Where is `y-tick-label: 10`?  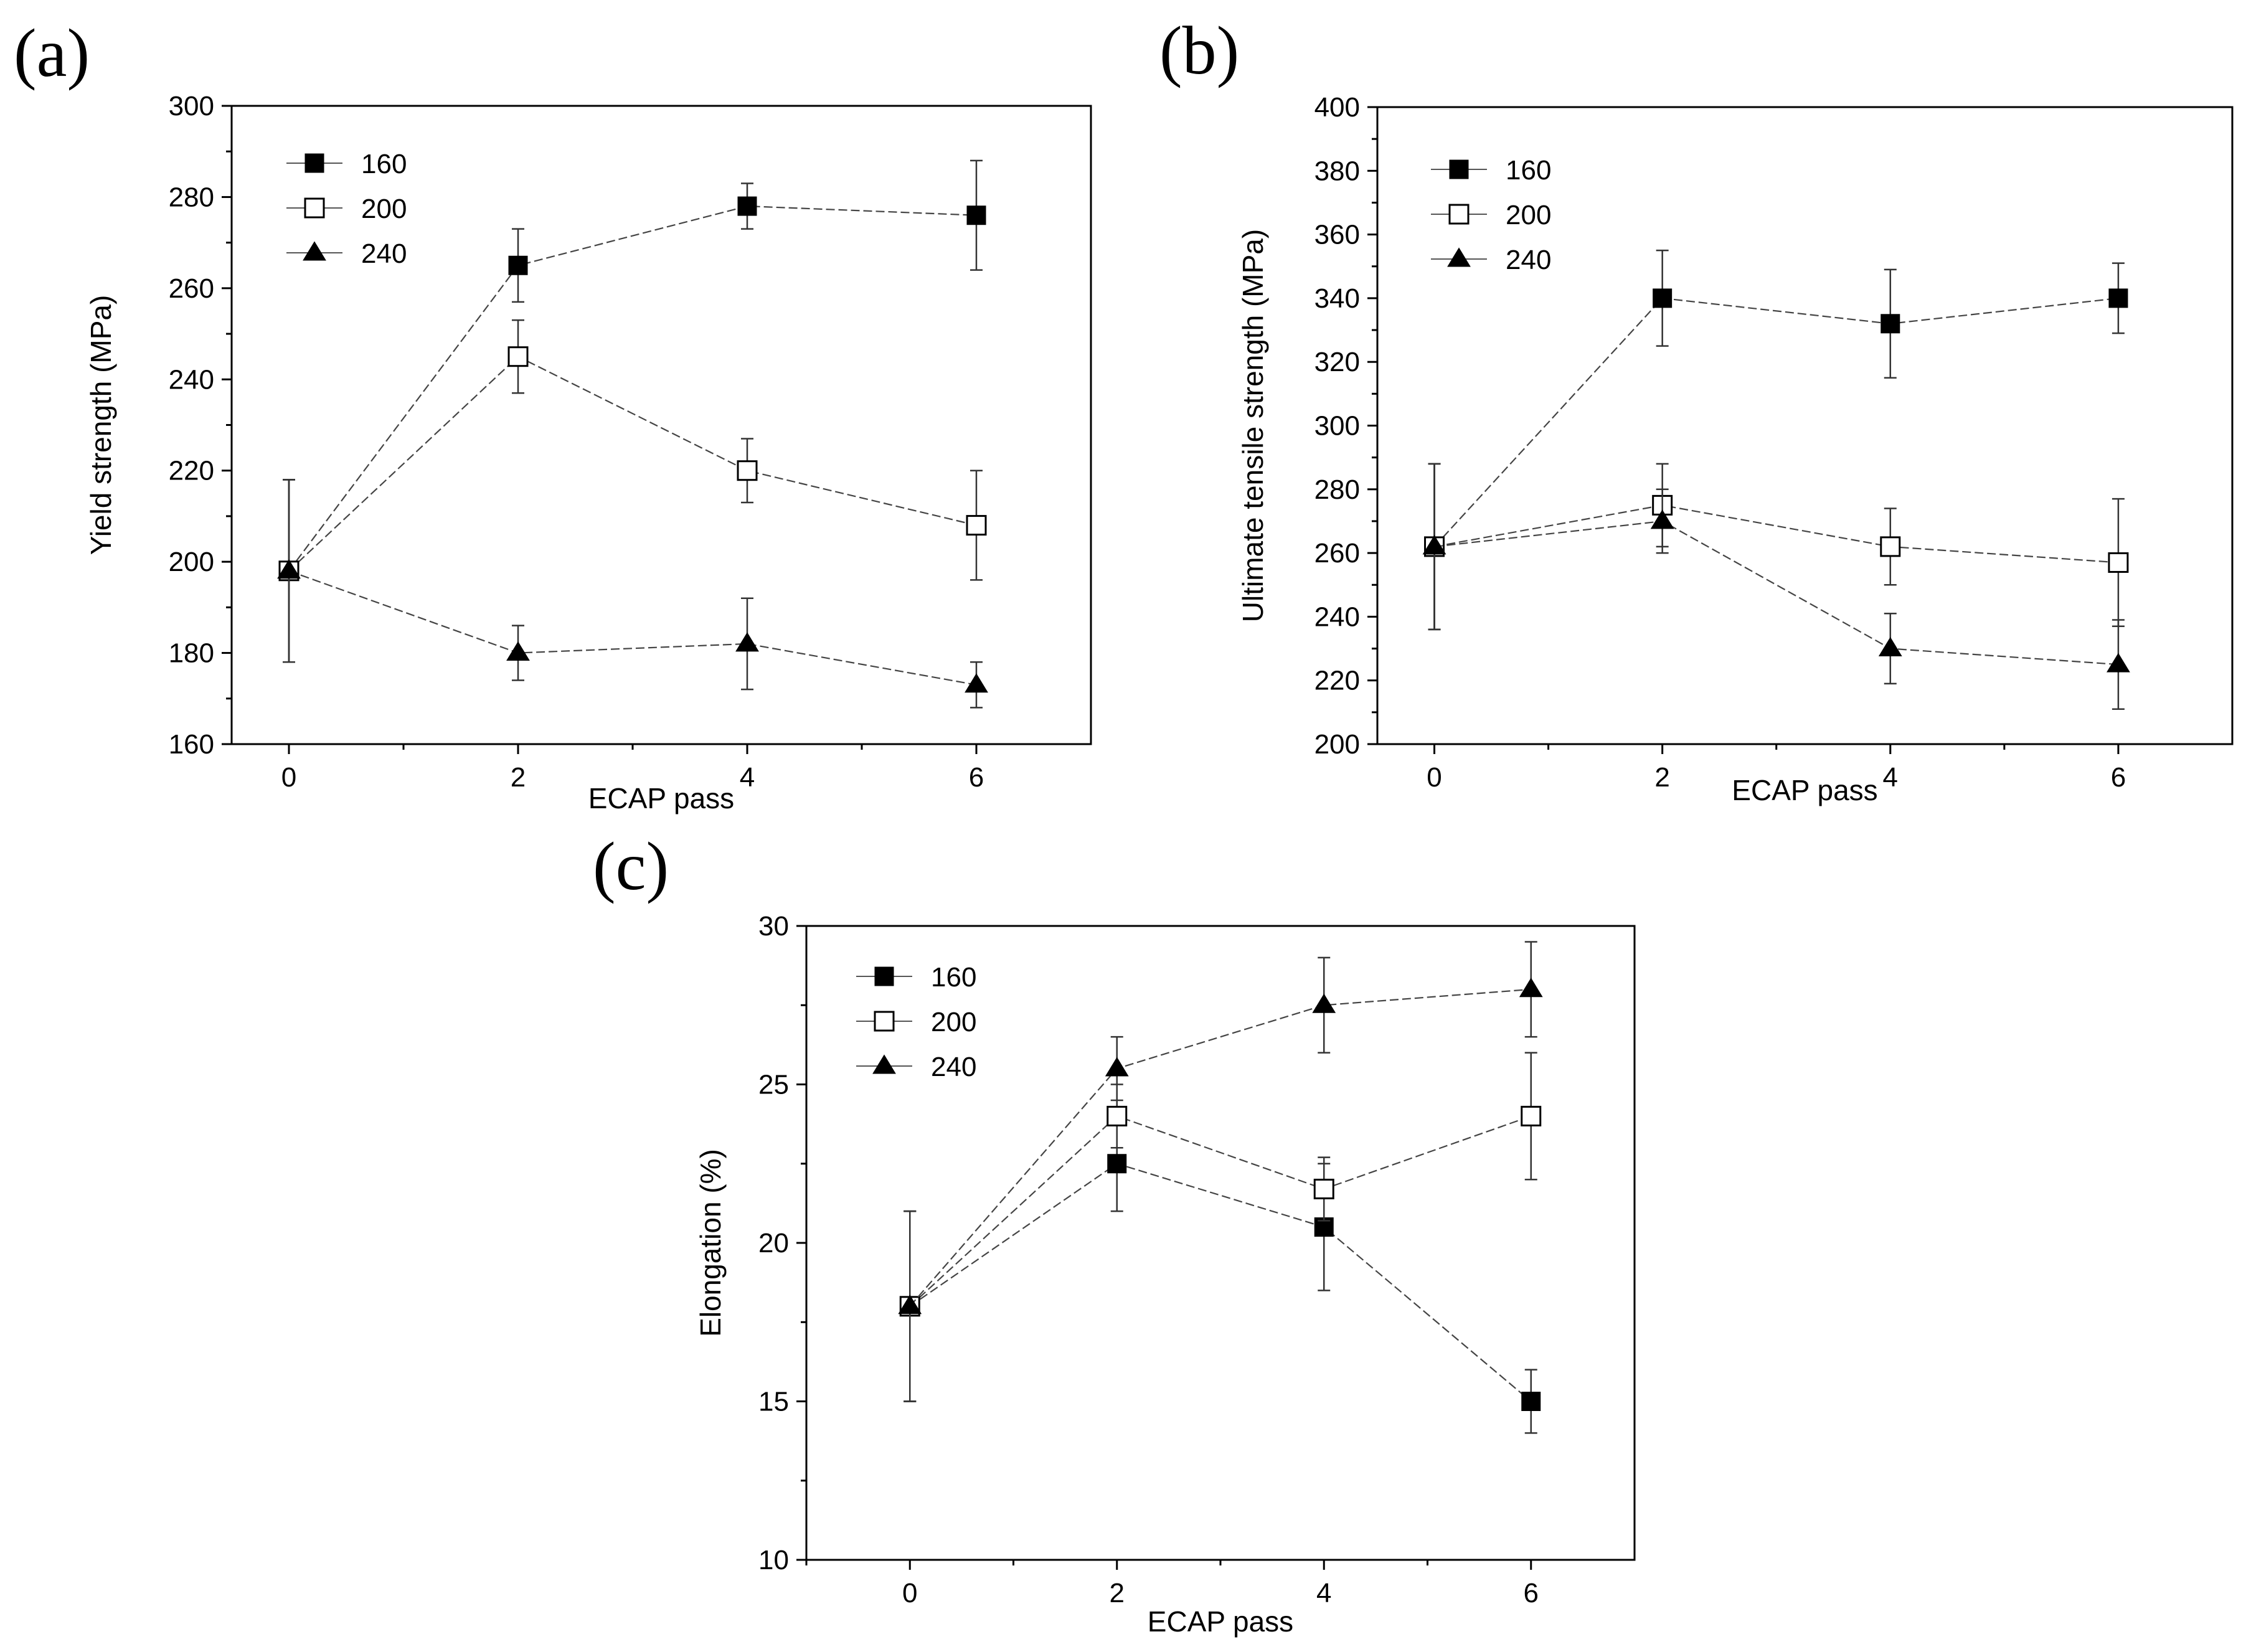 y-tick-label: 10 is located at coordinates (773, 1560).